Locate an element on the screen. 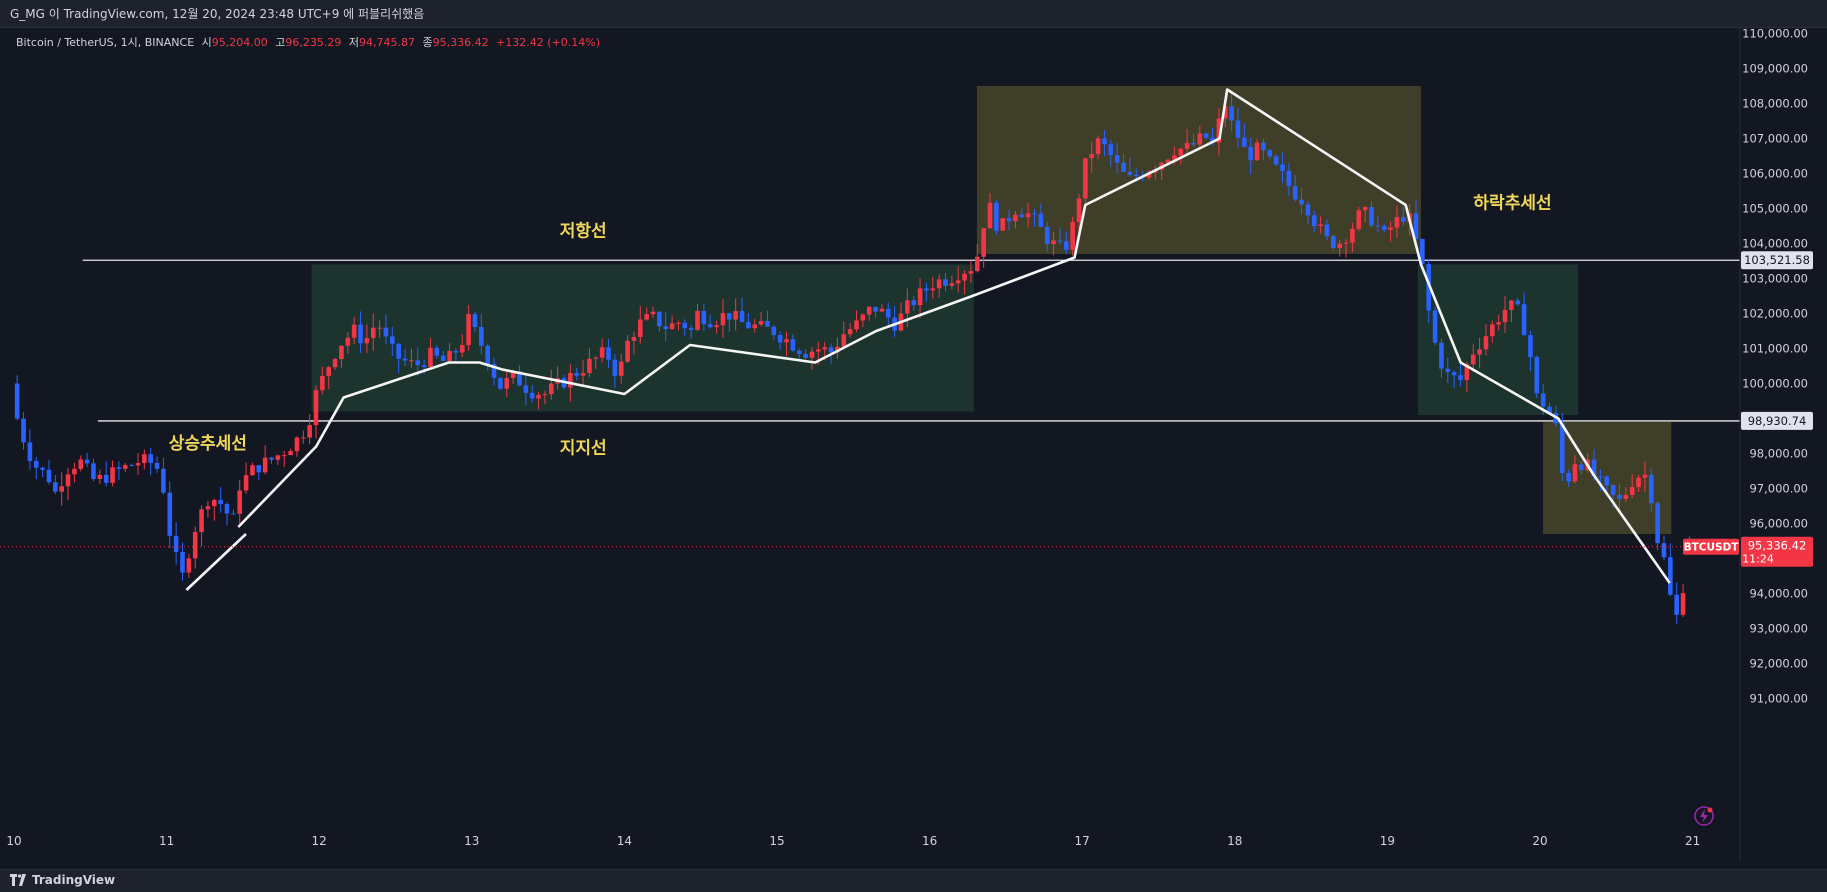 The height and width of the screenshot is (892, 1827). annotation-1: 지지선 is located at coordinates (583, 449).